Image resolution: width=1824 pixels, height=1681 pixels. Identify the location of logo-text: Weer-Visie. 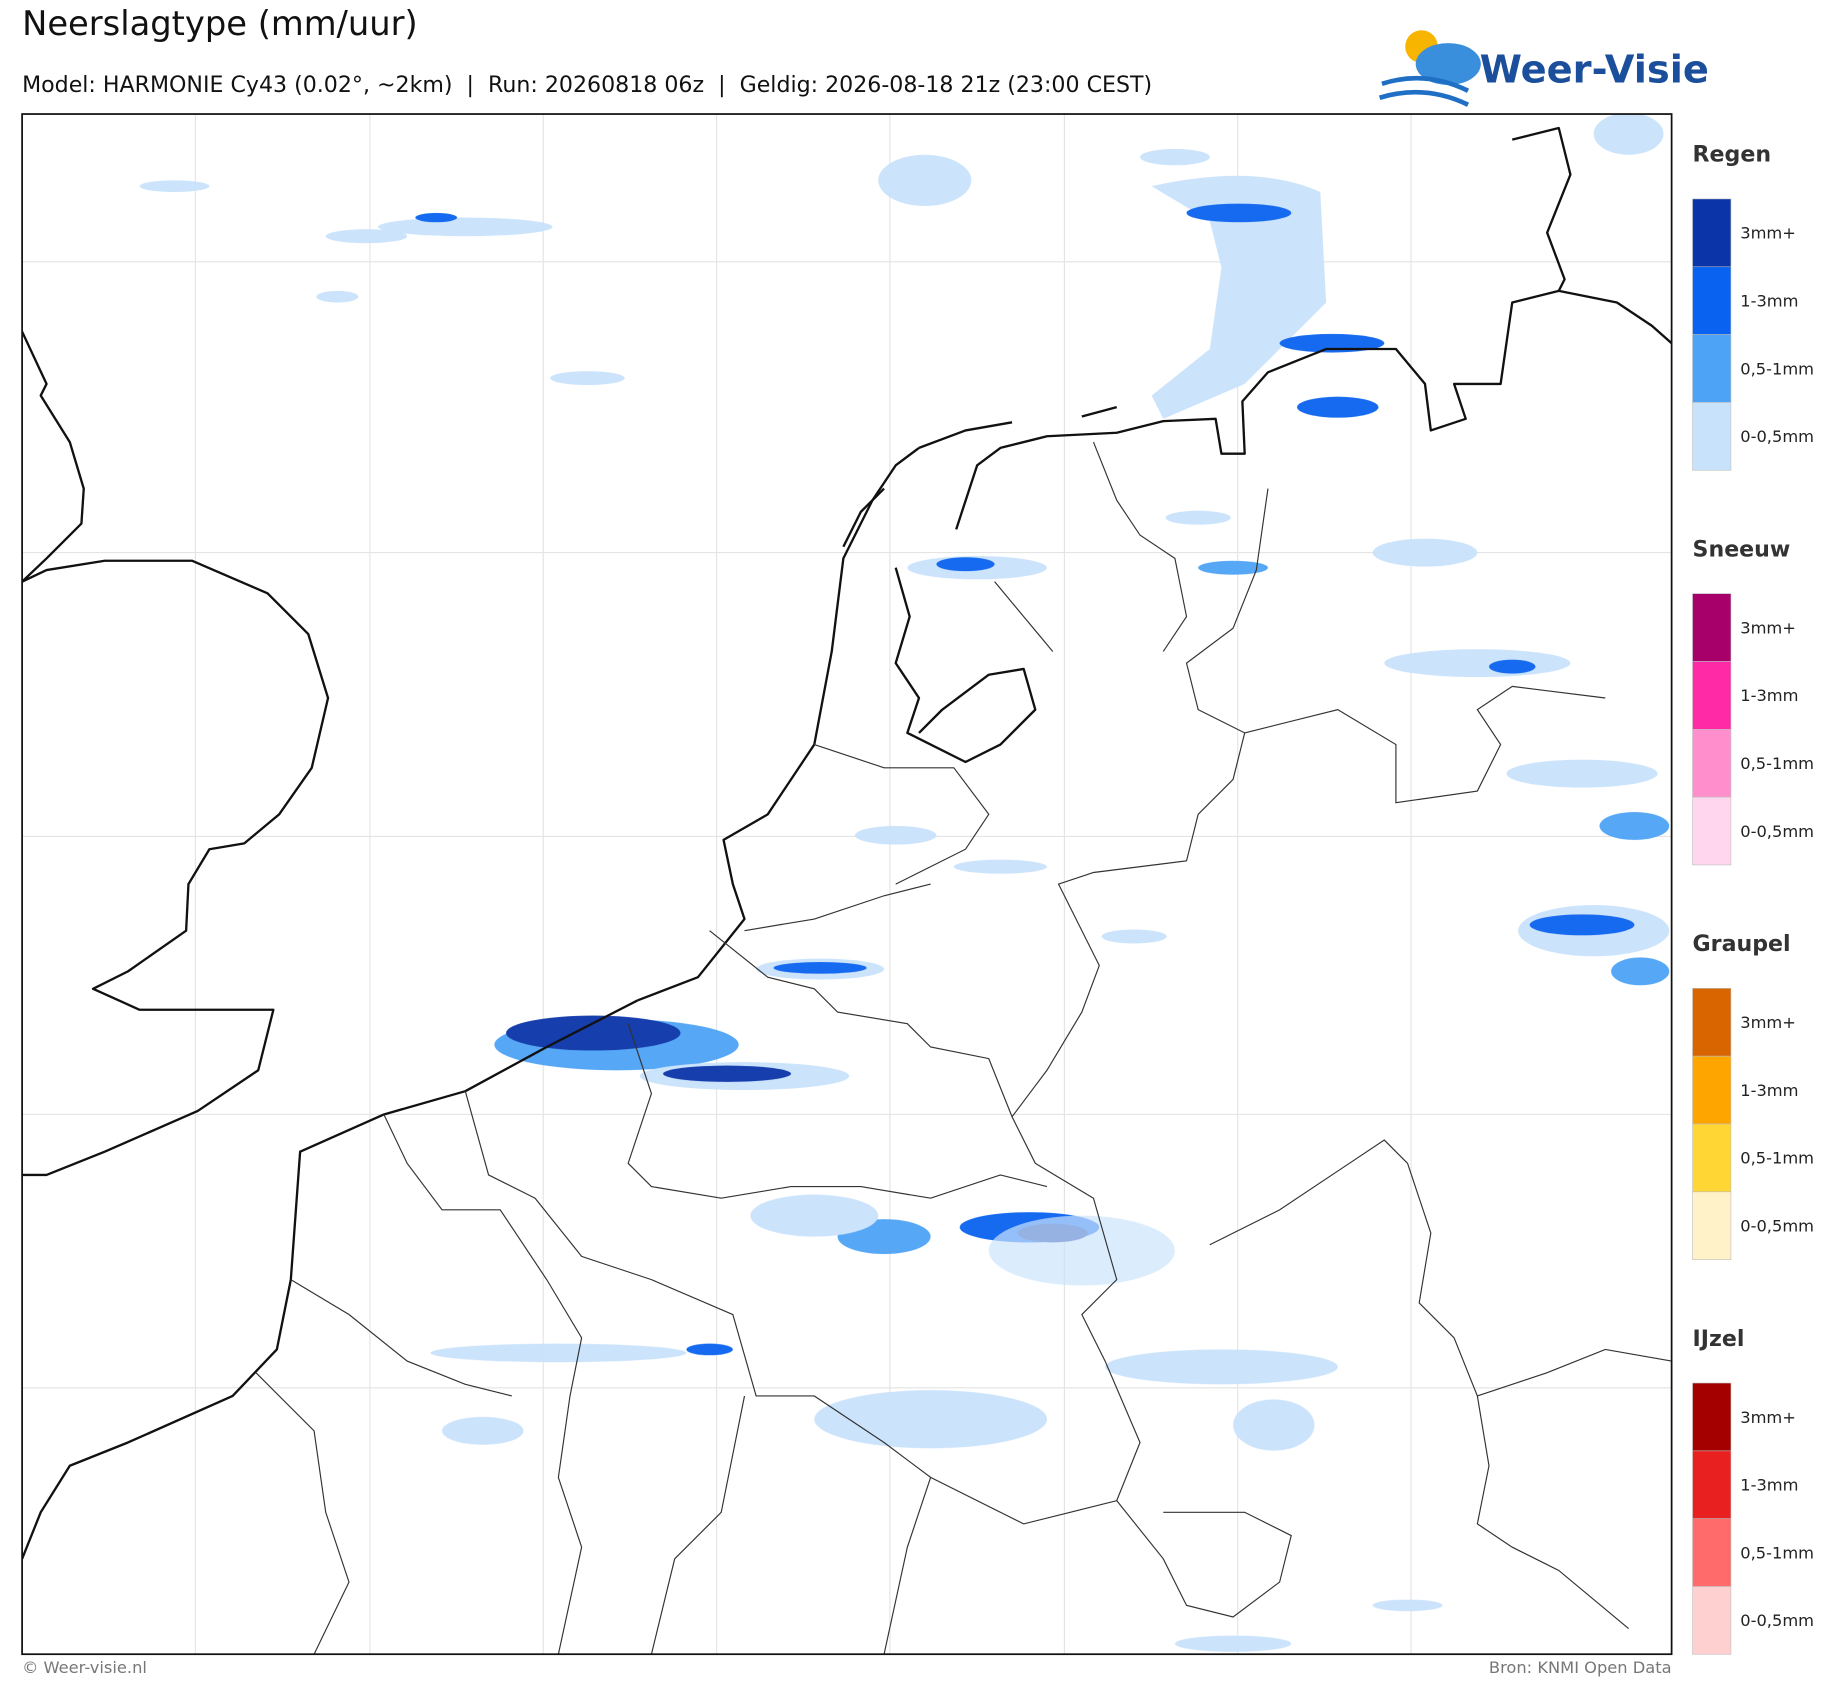
(1594, 70).